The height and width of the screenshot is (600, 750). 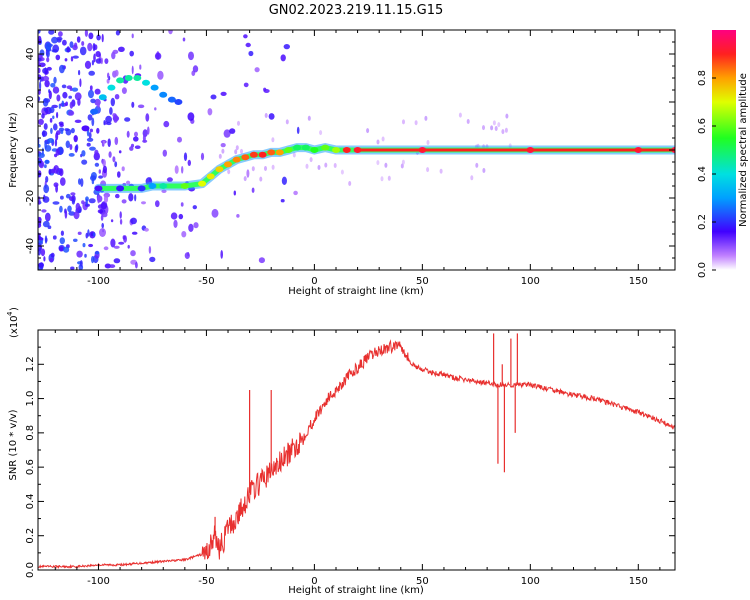 I want to click on svg-text: (x10, so click(x=14, y=326).